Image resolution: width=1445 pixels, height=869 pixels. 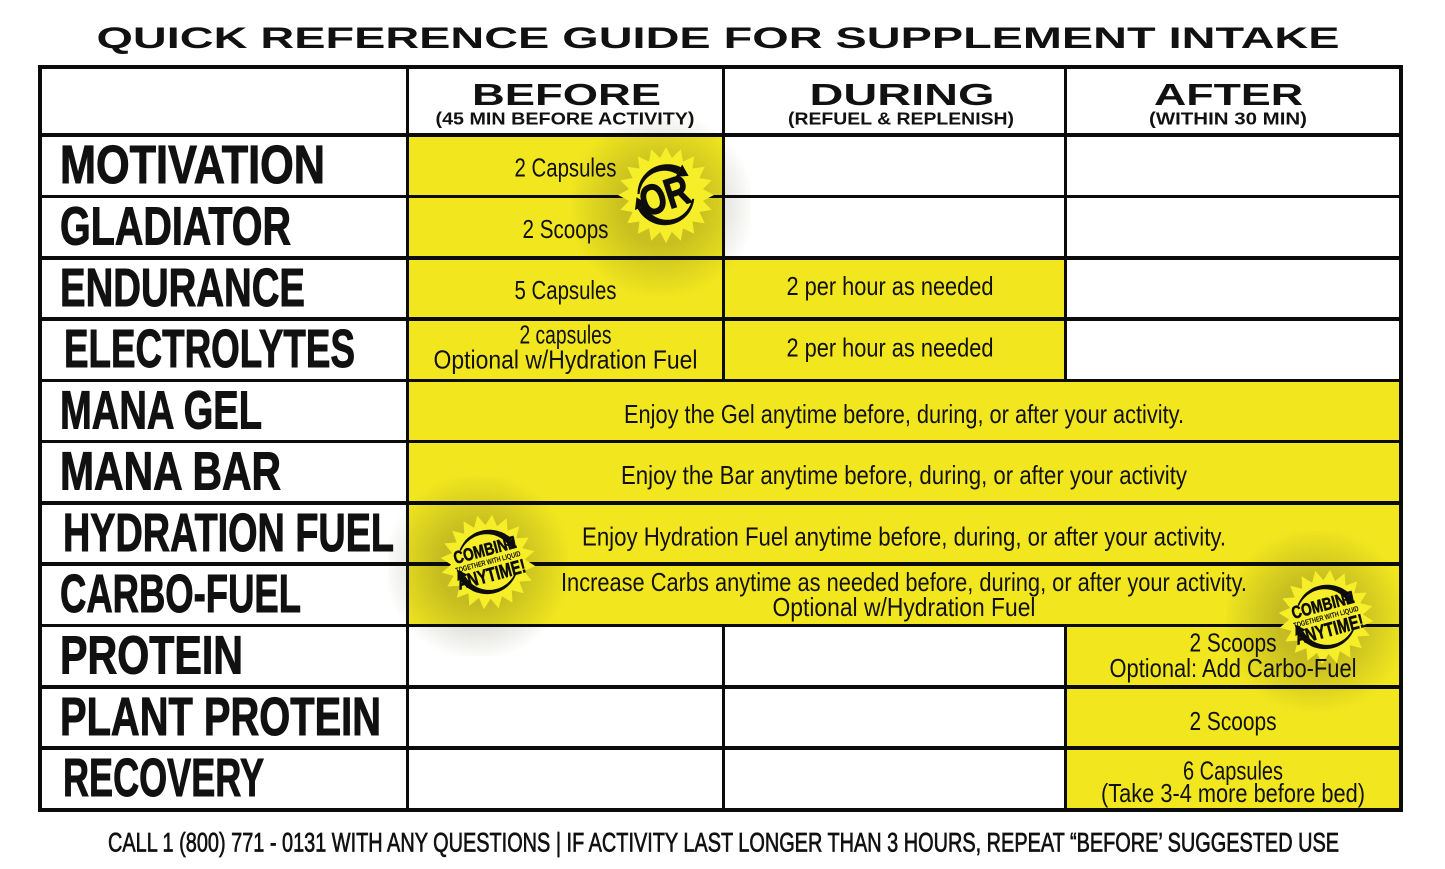 What do you see at coordinates (901, 119) in the screenshot?
I see `svg-text: (REFUEL & REPLENISH)` at bounding box center [901, 119].